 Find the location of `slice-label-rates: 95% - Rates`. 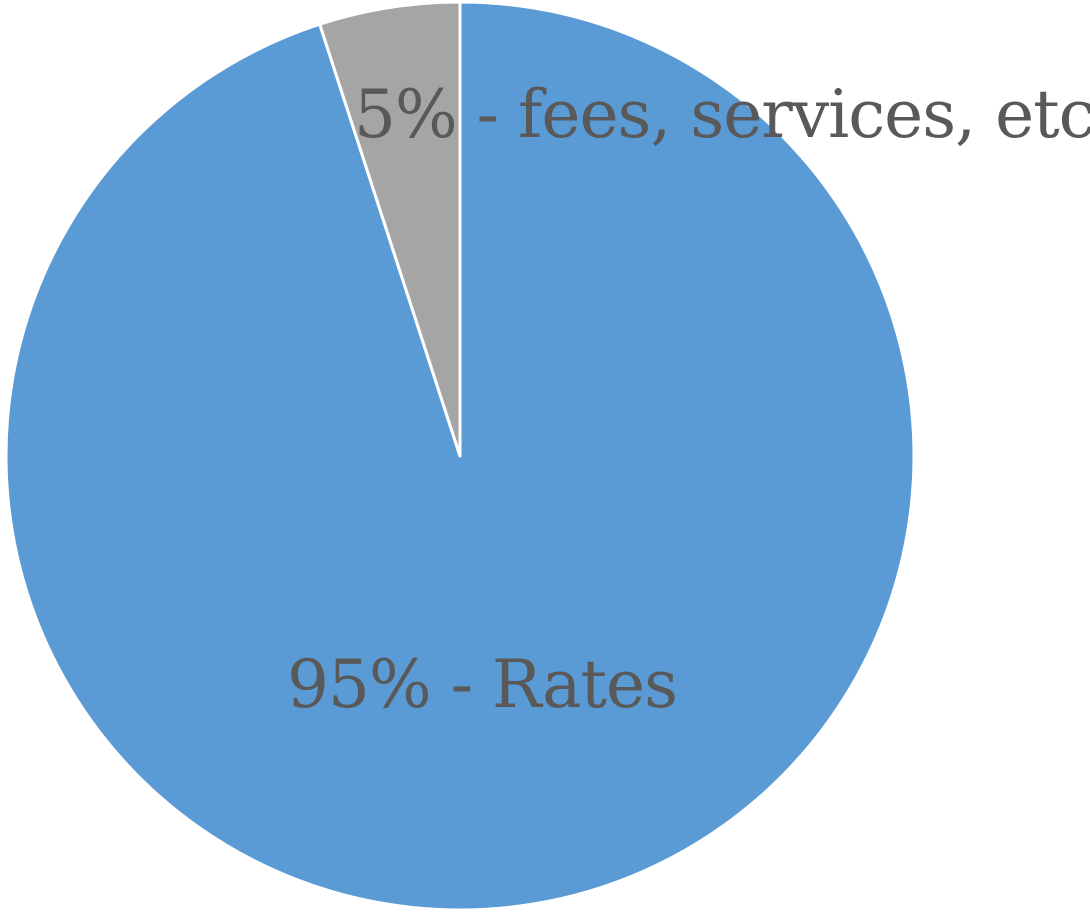

slice-label-rates: 95% - Rates is located at coordinates (482, 684).